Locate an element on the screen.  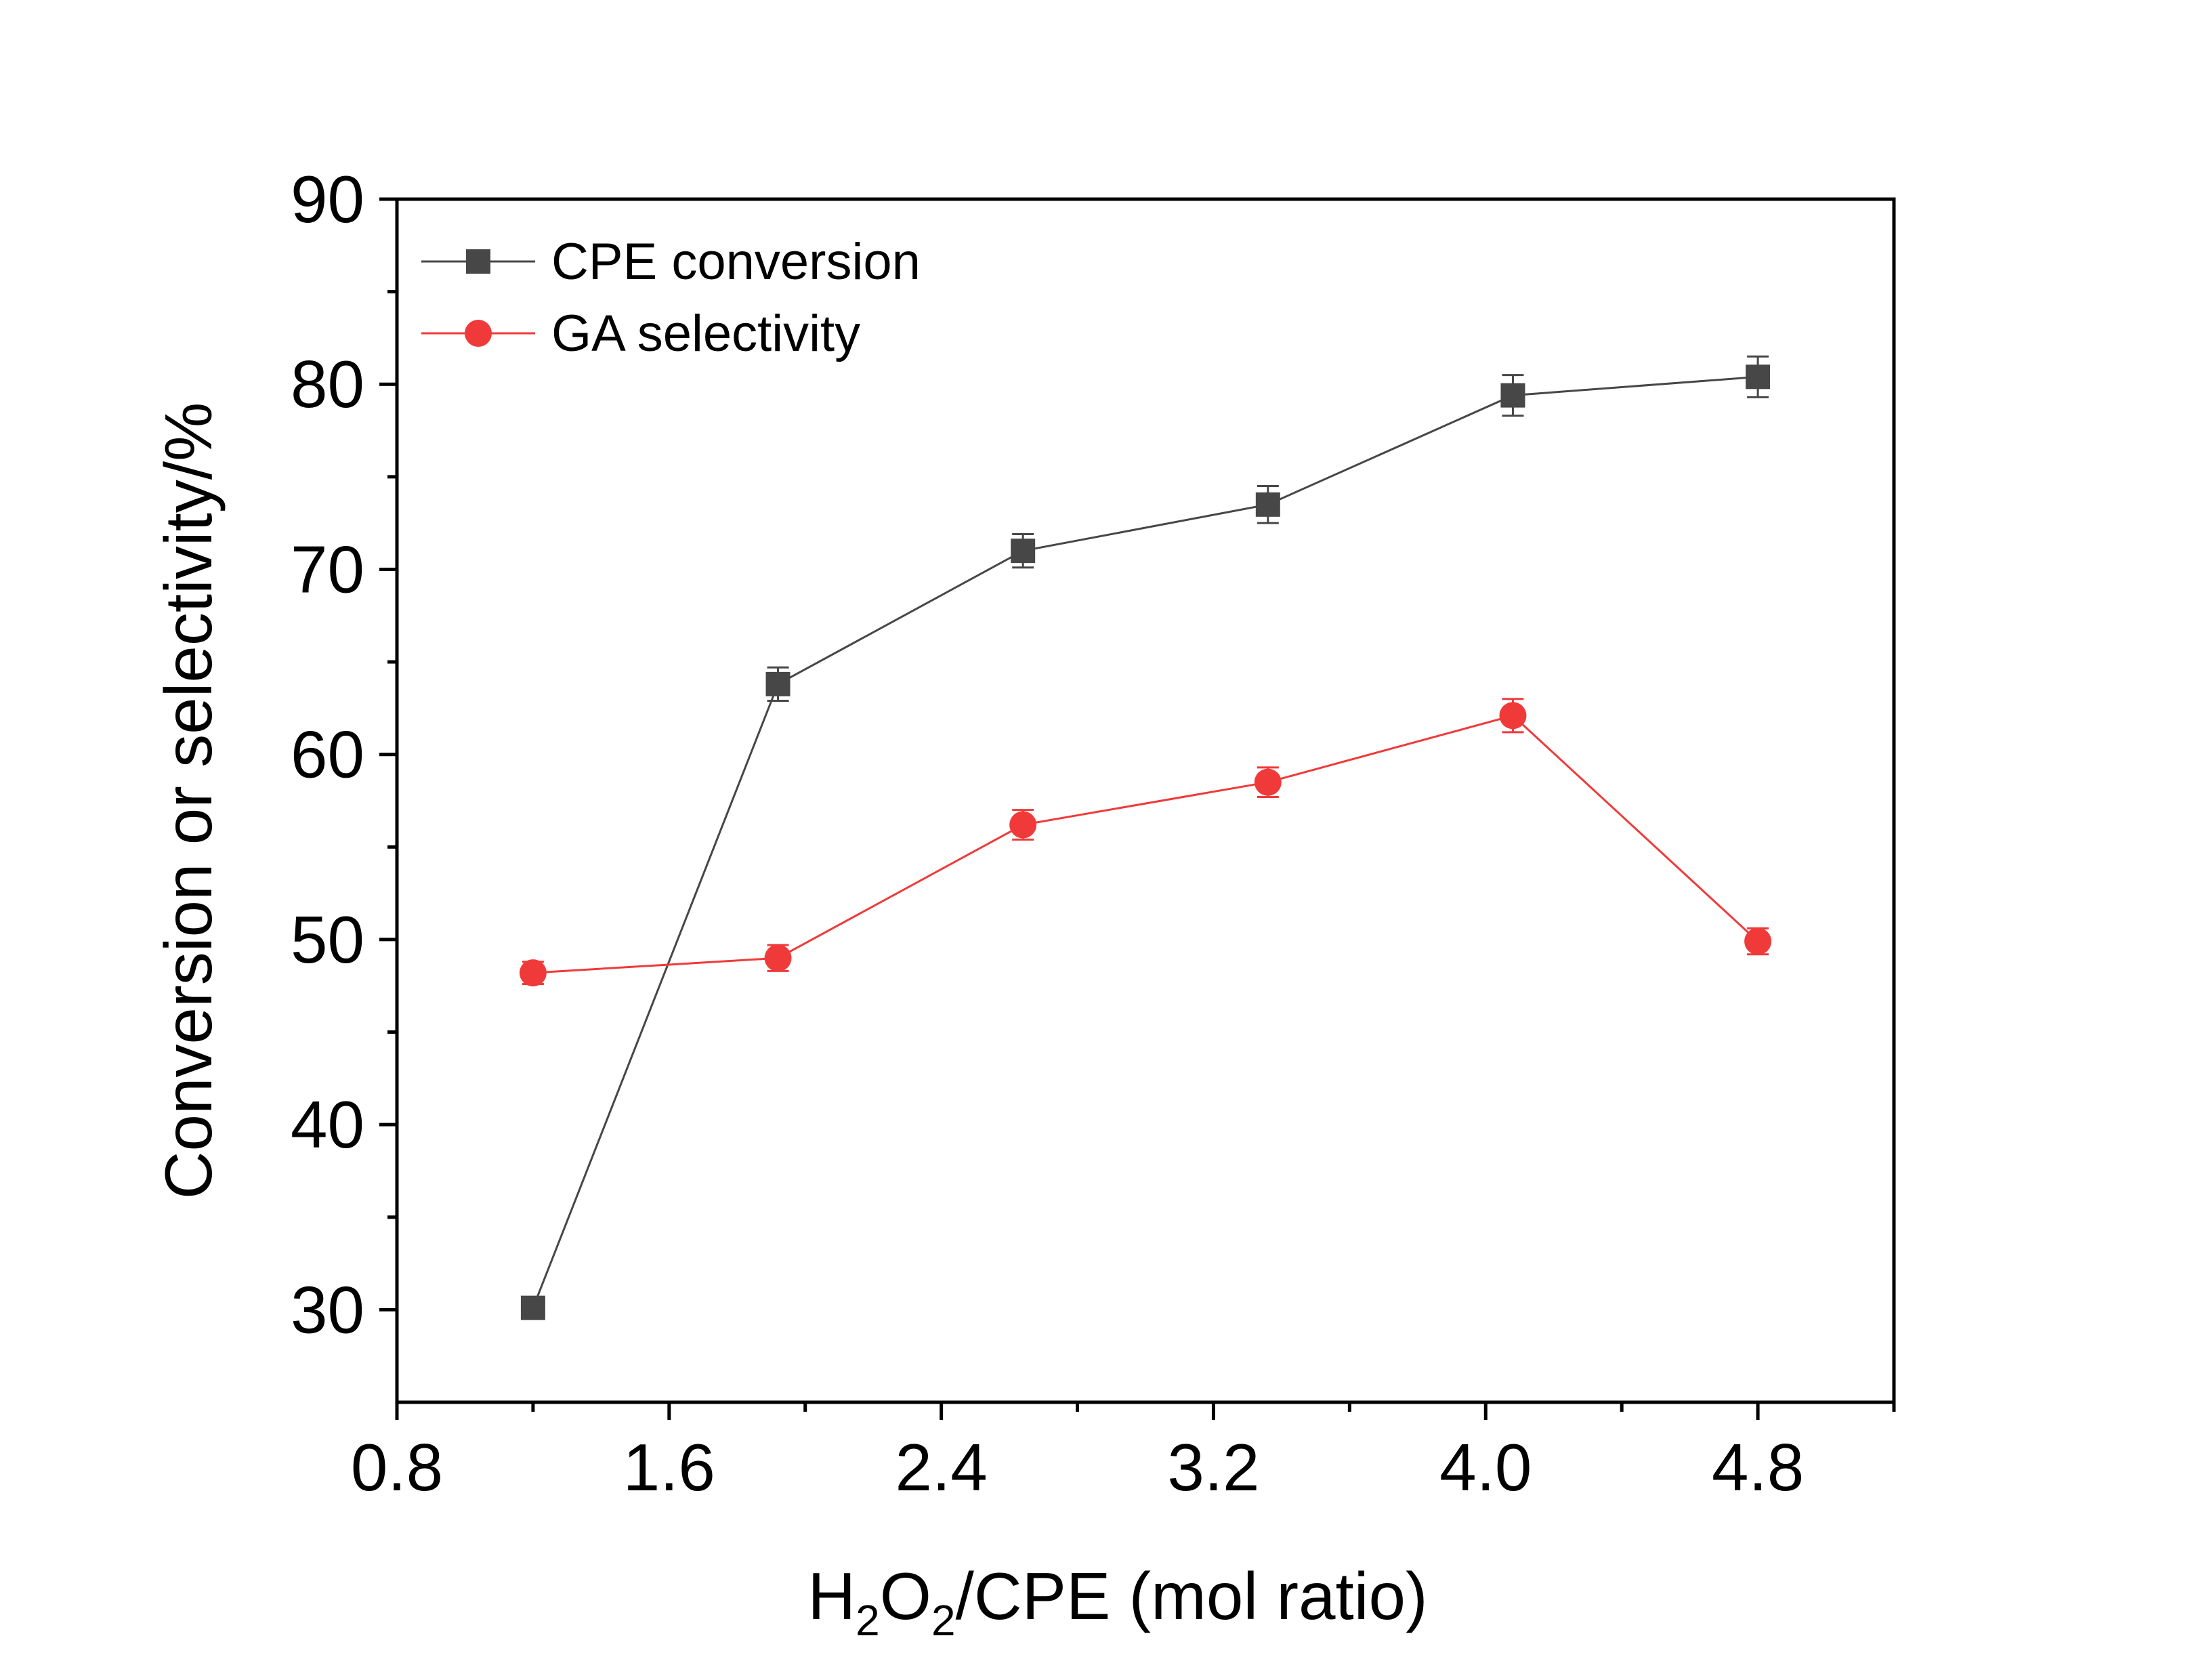
x-tick-label: 1.6 is located at coordinates (669, 1467).